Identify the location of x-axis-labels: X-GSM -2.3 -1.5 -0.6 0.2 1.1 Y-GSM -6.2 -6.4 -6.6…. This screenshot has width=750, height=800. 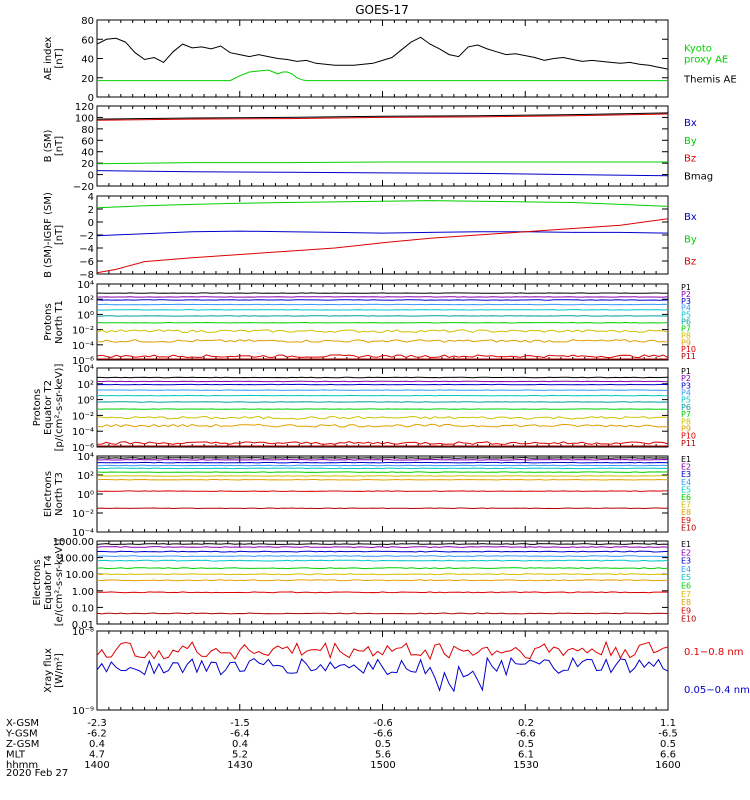
(343, 744).